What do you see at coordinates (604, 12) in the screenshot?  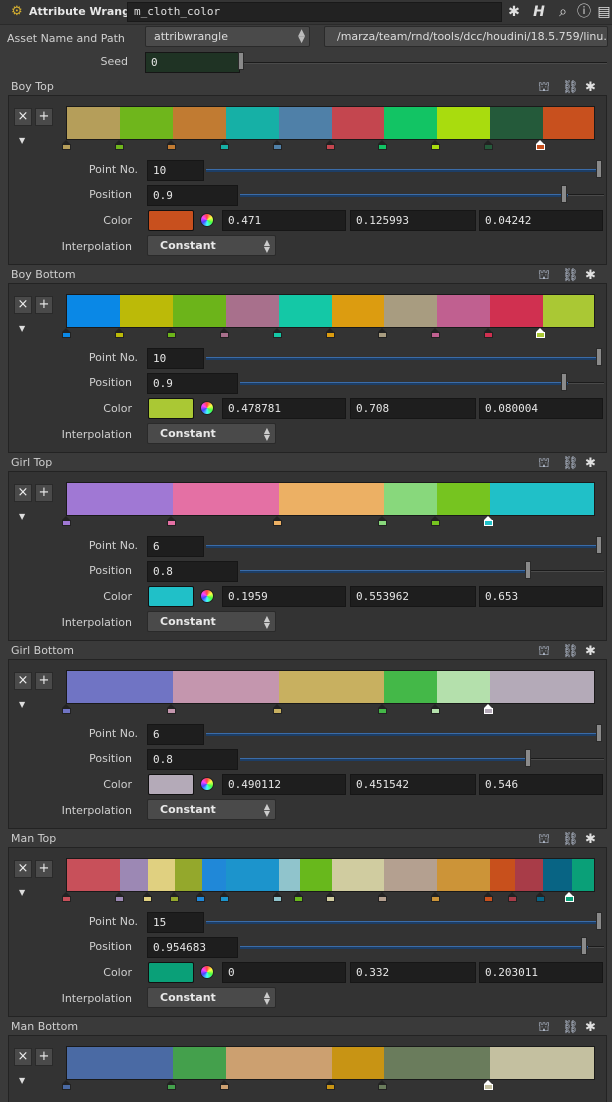 I see `parameters-icon: ▤` at bounding box center [604, 12].